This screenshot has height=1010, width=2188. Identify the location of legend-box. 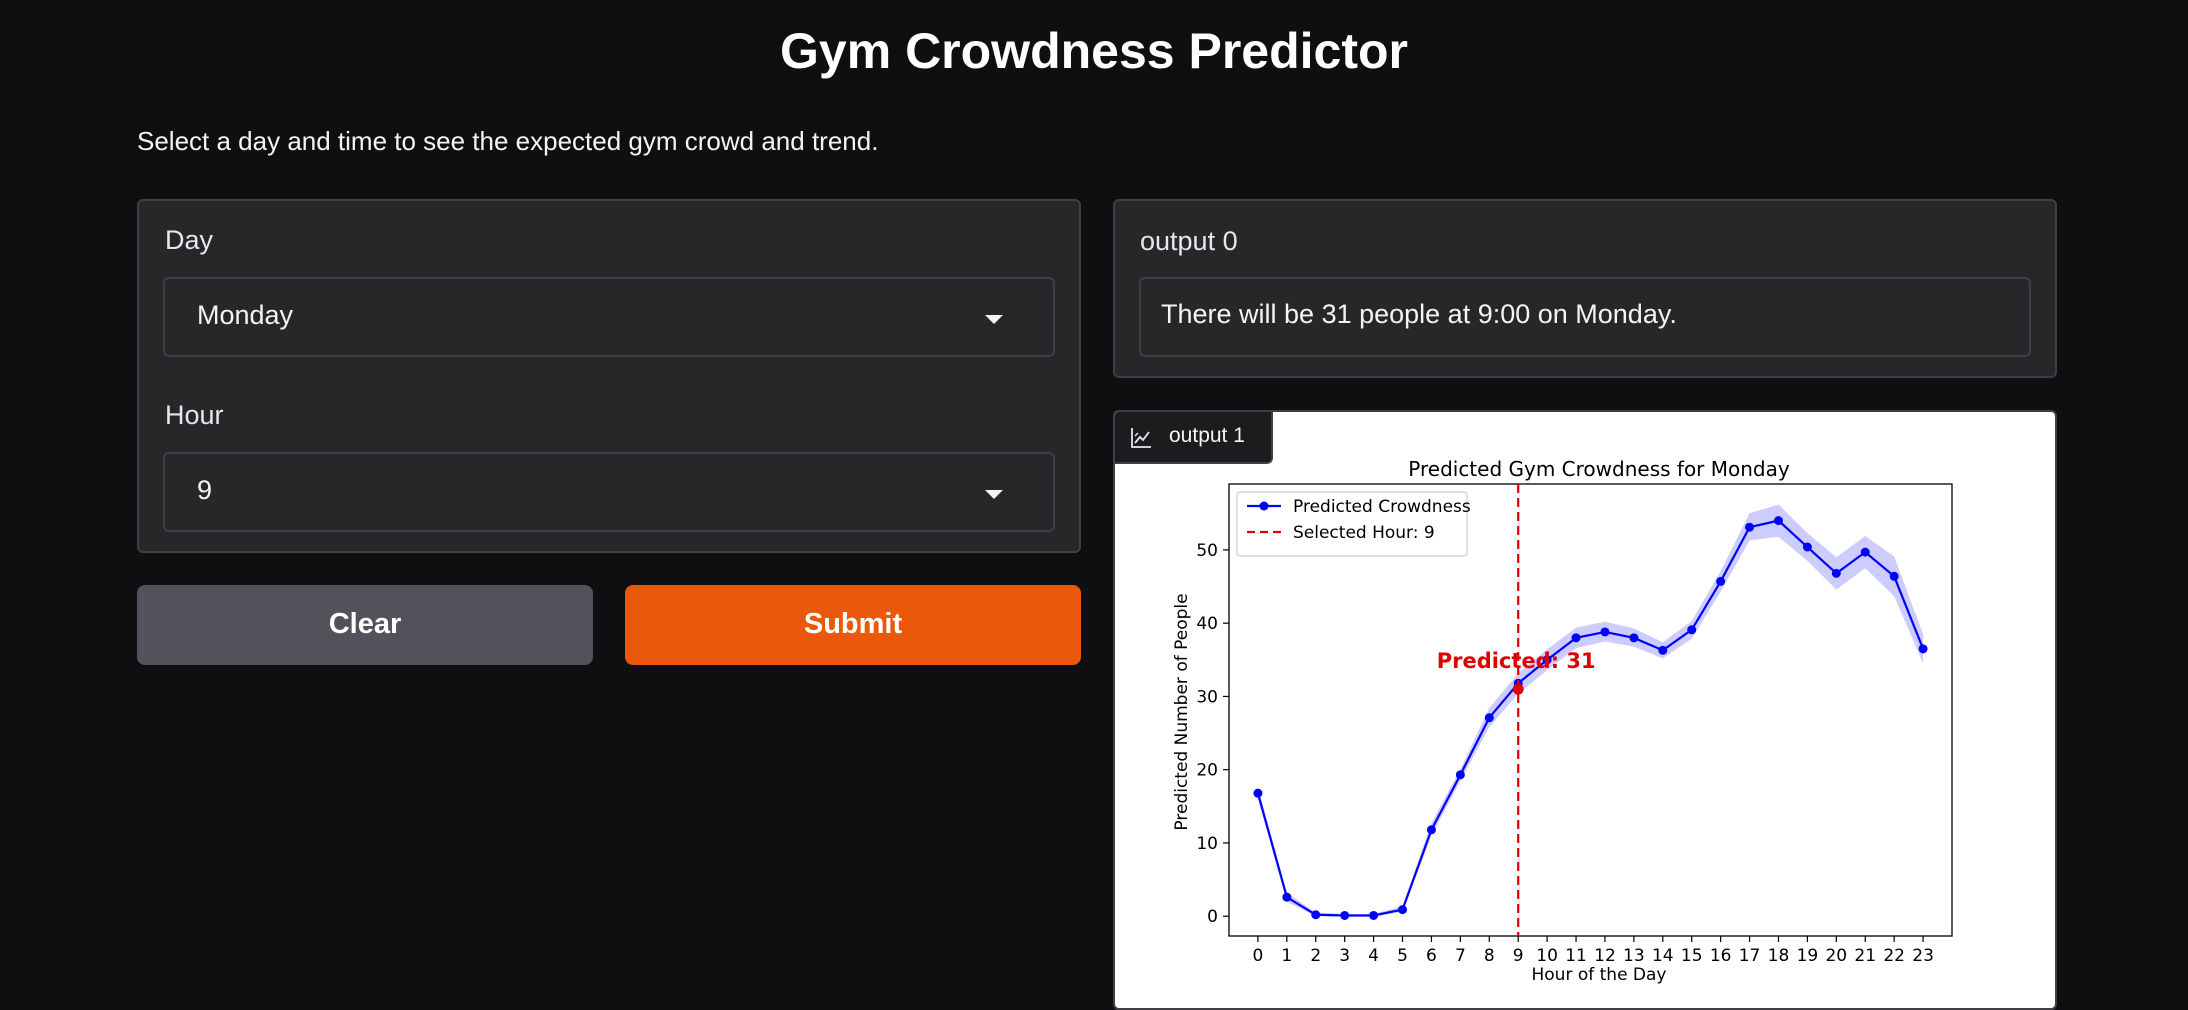
(1352, 524).